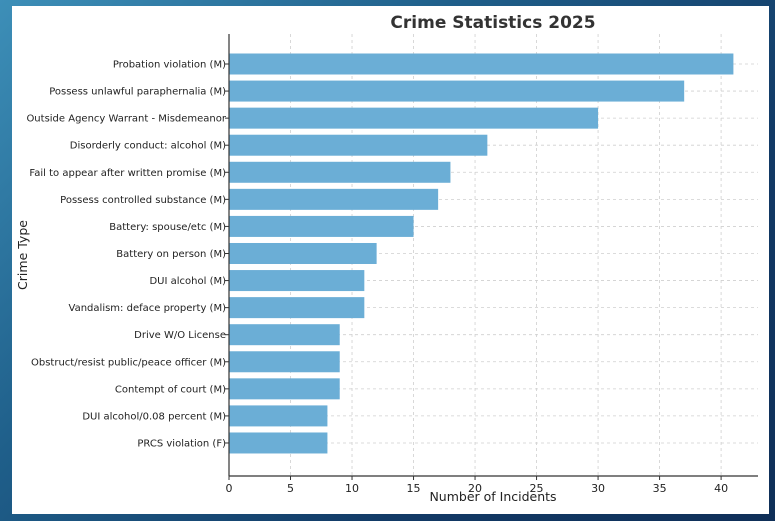  What do you see at coordinates (169, 65) in the screenshot?
I see `category-label: Probation violation (M)` at bounding box center [169, 65].